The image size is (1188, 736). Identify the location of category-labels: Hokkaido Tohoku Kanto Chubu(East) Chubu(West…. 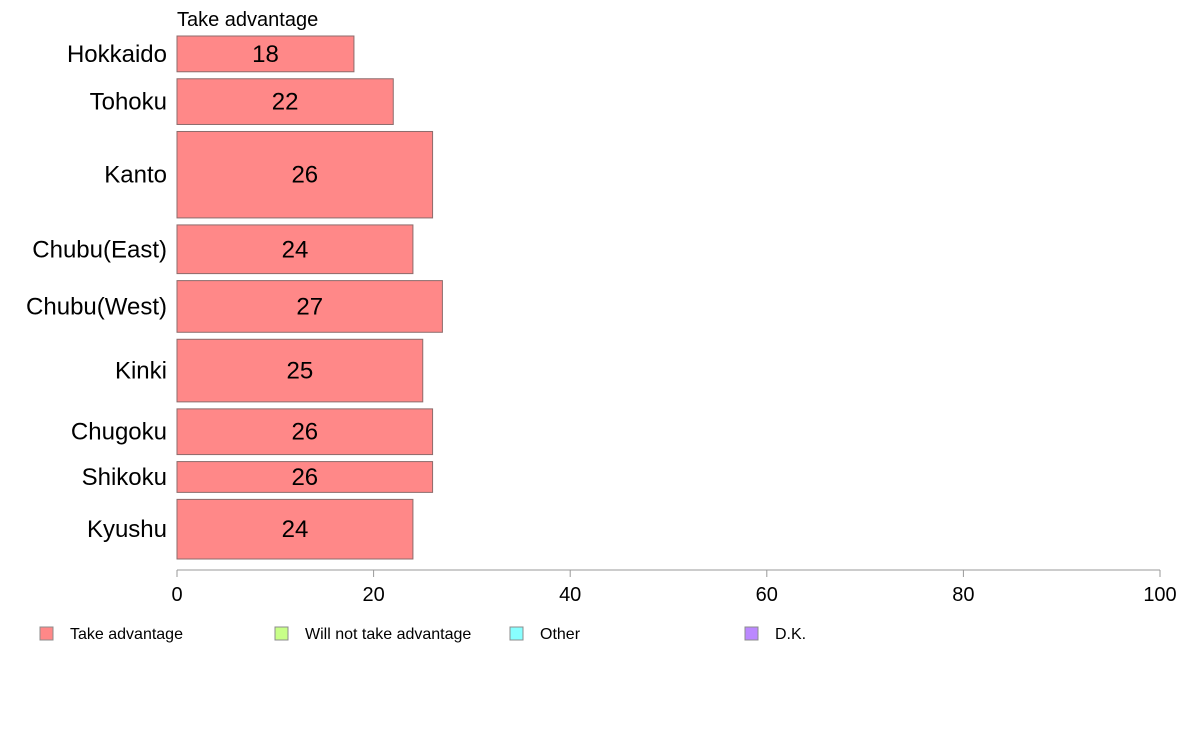
(96, 292).